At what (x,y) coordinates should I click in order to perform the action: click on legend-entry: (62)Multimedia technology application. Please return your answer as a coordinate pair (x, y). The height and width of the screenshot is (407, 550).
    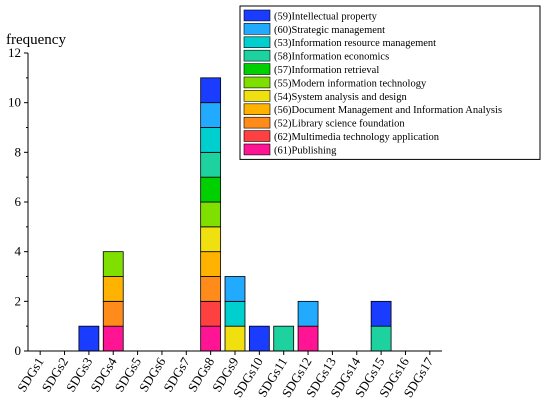
    Looking at the image, I should click on (357, 137).